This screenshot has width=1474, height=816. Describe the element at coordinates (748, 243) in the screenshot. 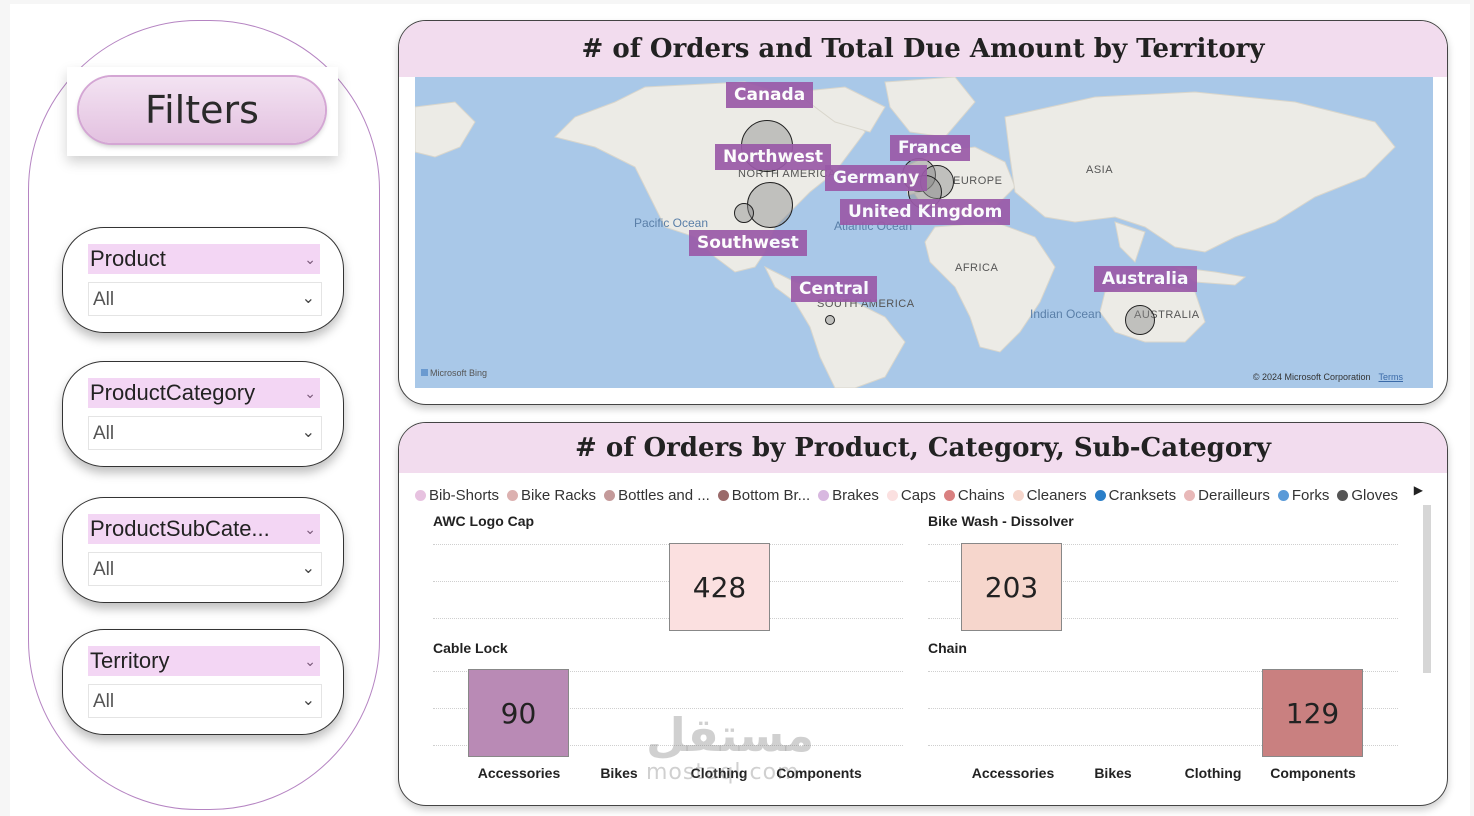

I see `map-label-southwest: Southwest` at that location.